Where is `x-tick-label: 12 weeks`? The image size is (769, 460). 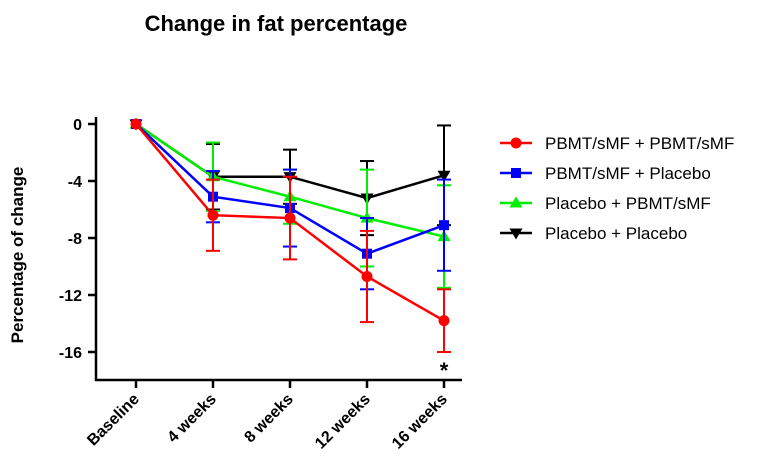 x-tick-label: 12 weeks is located at coordinates (343, 422).